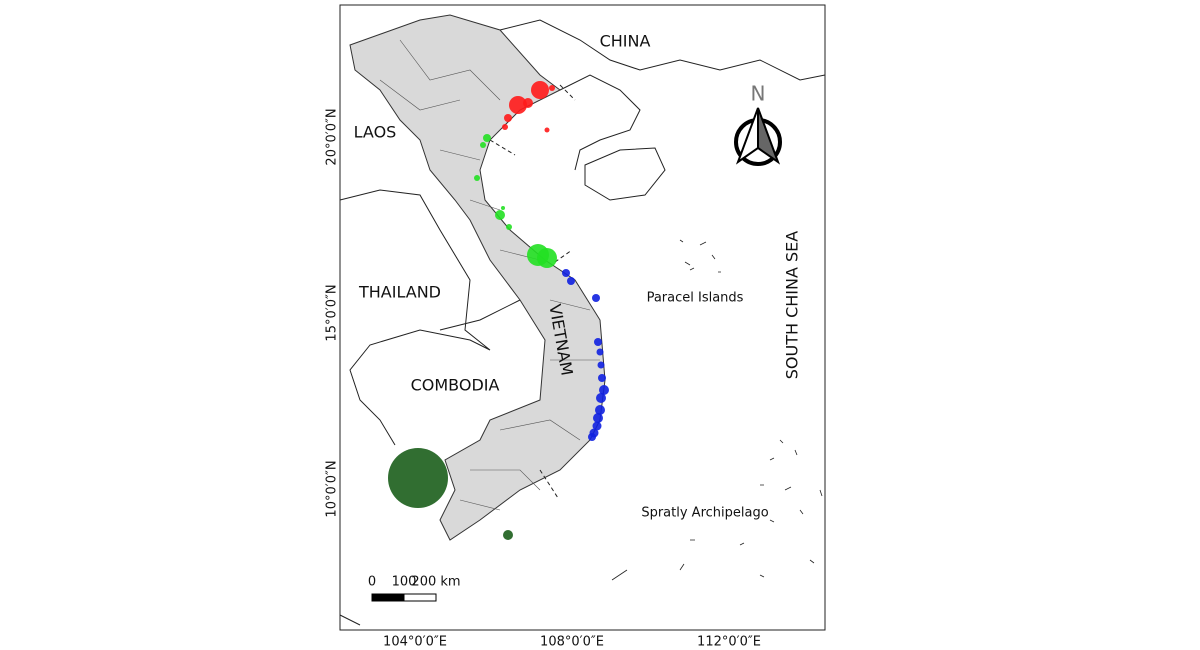 Image resolution: width=1200 pixels, height=650 pixels. What do you see at coordinates (758, 94) in the screenshot?
I see `north-label: N` at bounding box center [758, 94].